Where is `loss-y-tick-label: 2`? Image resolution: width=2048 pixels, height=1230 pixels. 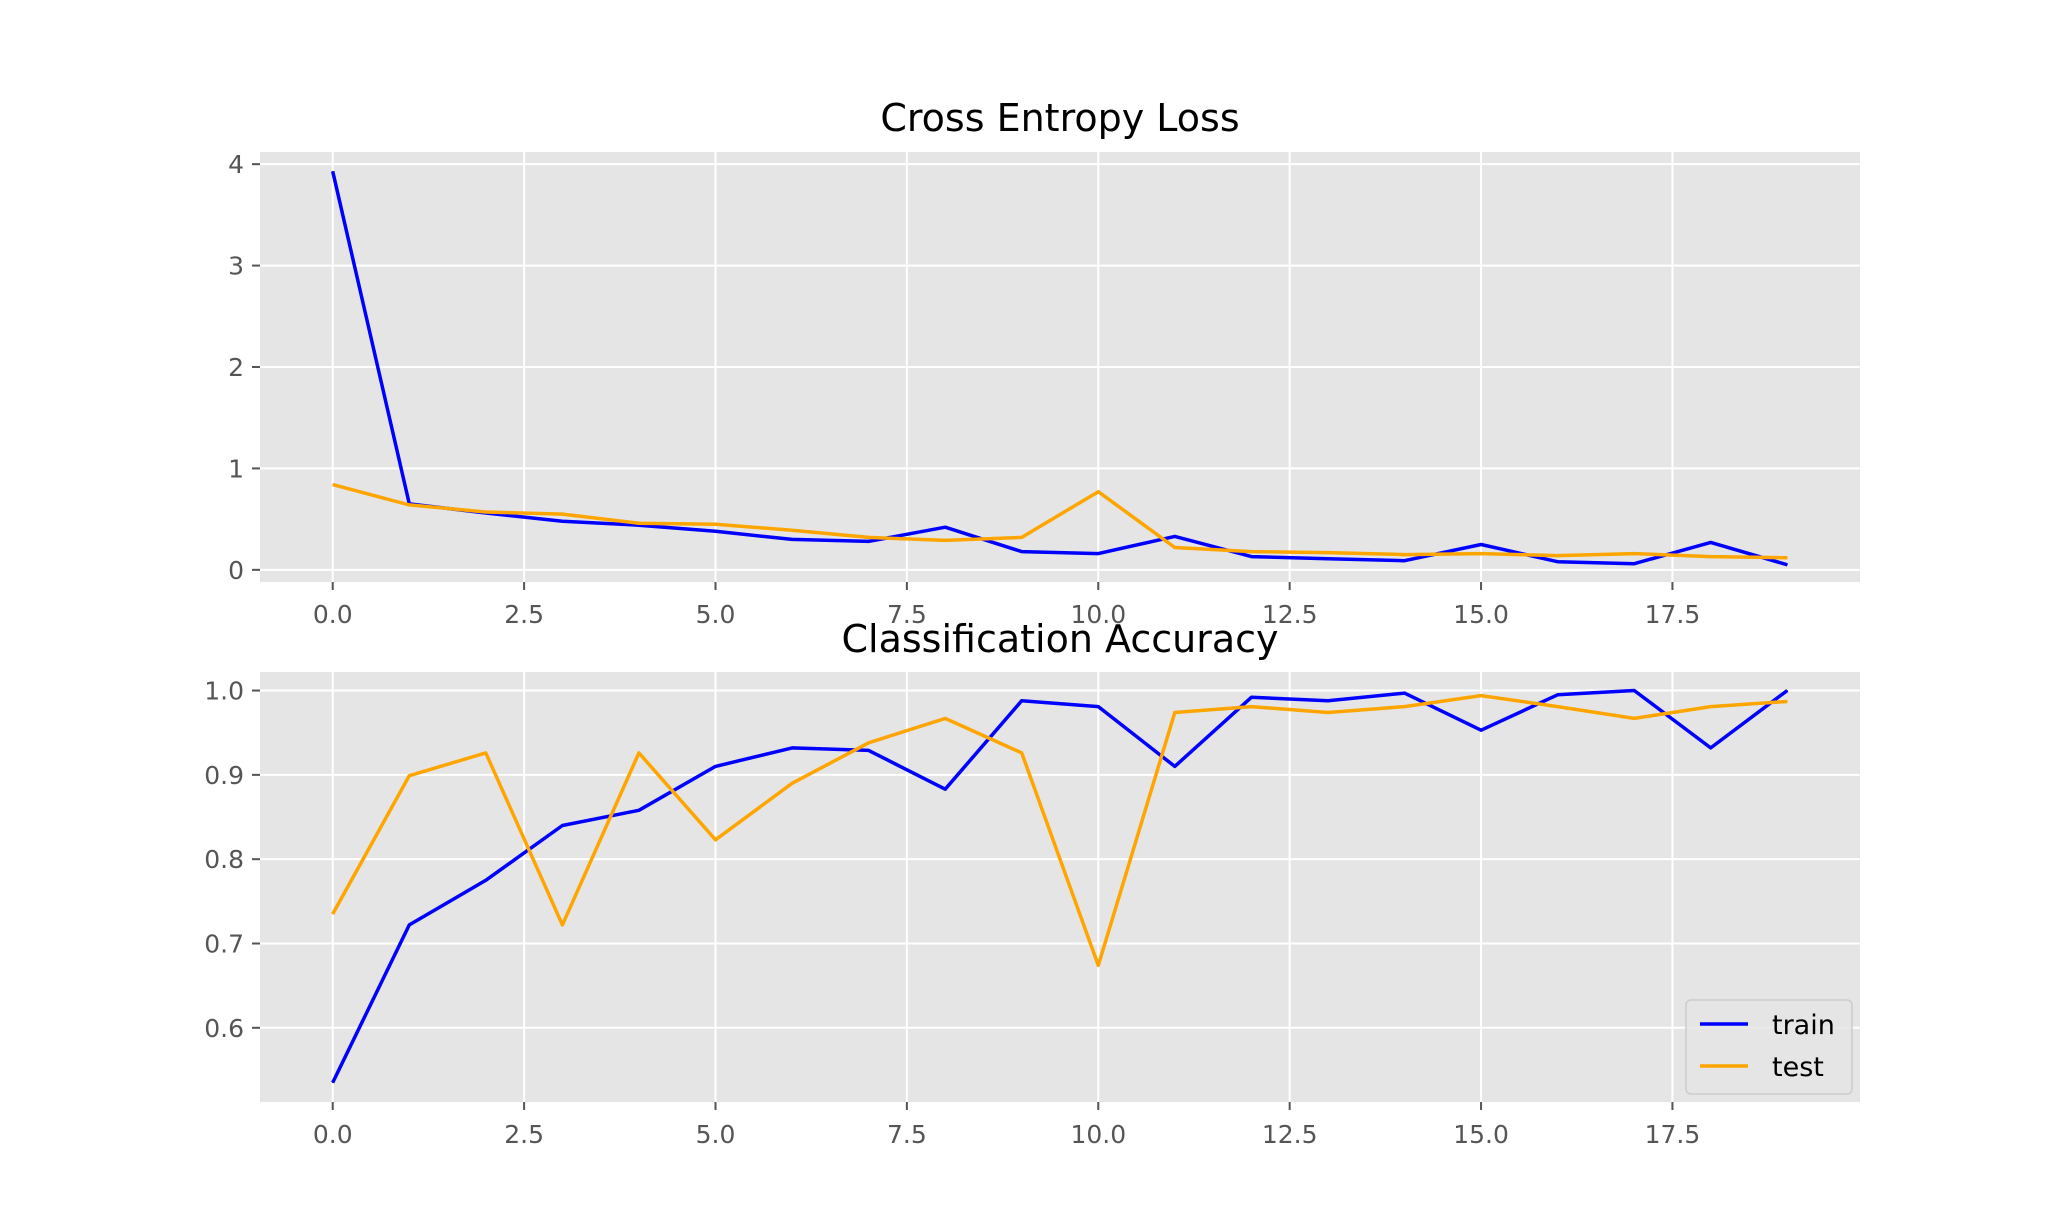
loss-y-tick-label: 2 is located at coordinates (236, 367).